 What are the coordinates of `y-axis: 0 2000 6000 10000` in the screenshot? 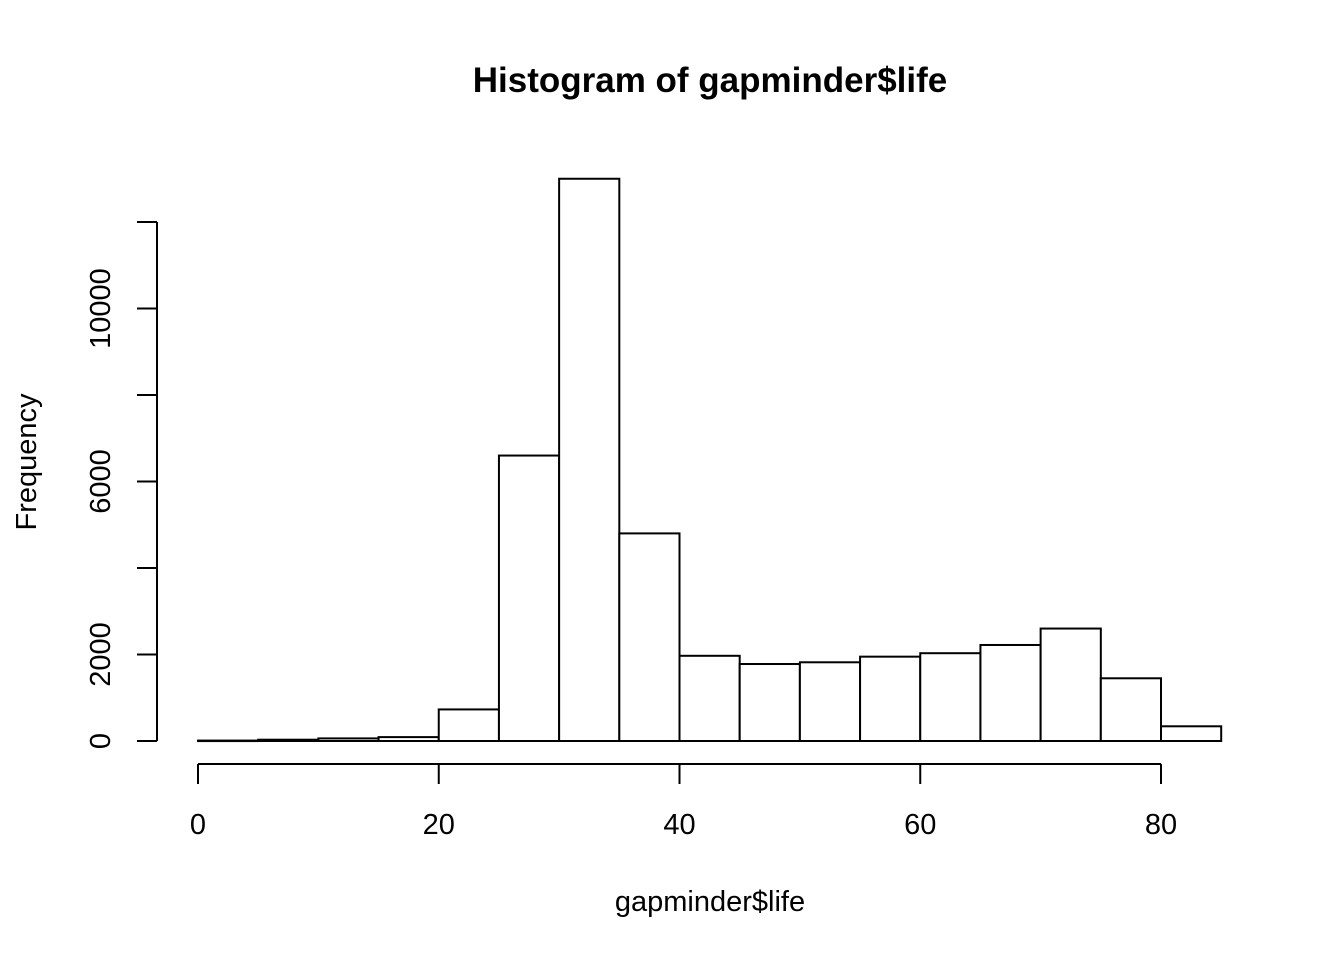 It's located at (121, 485).